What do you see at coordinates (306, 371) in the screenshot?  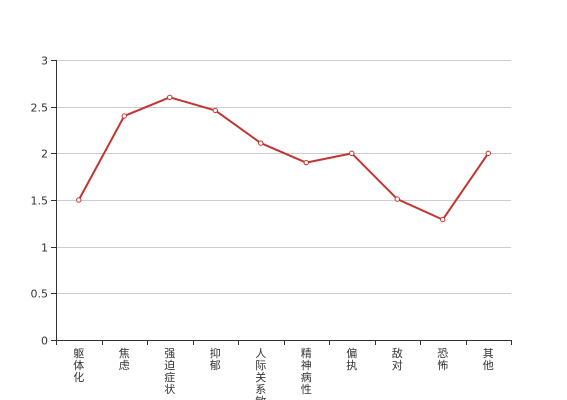 I see `x-category-label: 精神病性` at bounding box center [306, 371].